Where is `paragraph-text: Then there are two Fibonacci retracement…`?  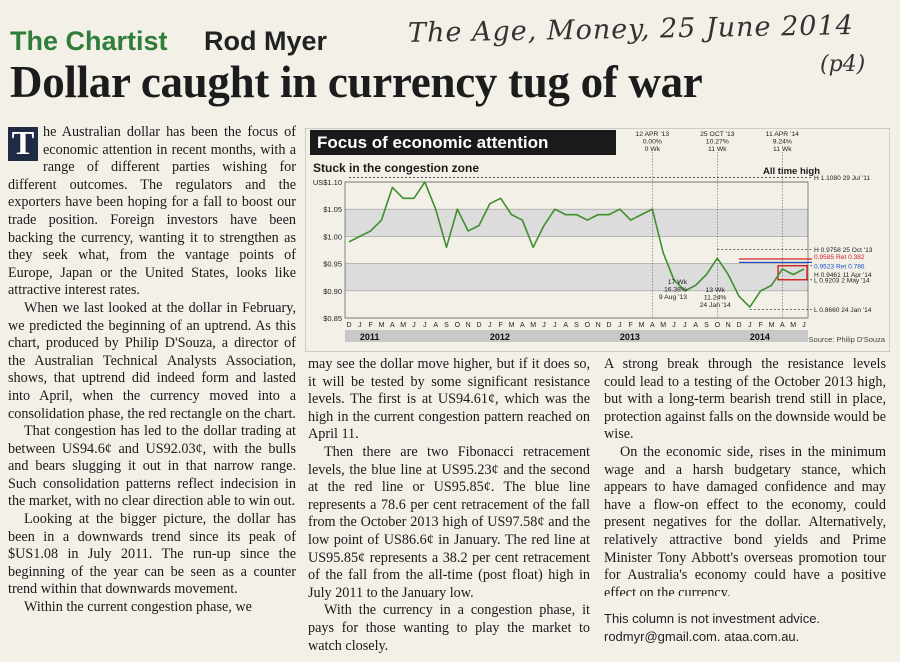 paragraph-text: Then there are two Fibonacci retracement… is located at coordinates (449, 522).